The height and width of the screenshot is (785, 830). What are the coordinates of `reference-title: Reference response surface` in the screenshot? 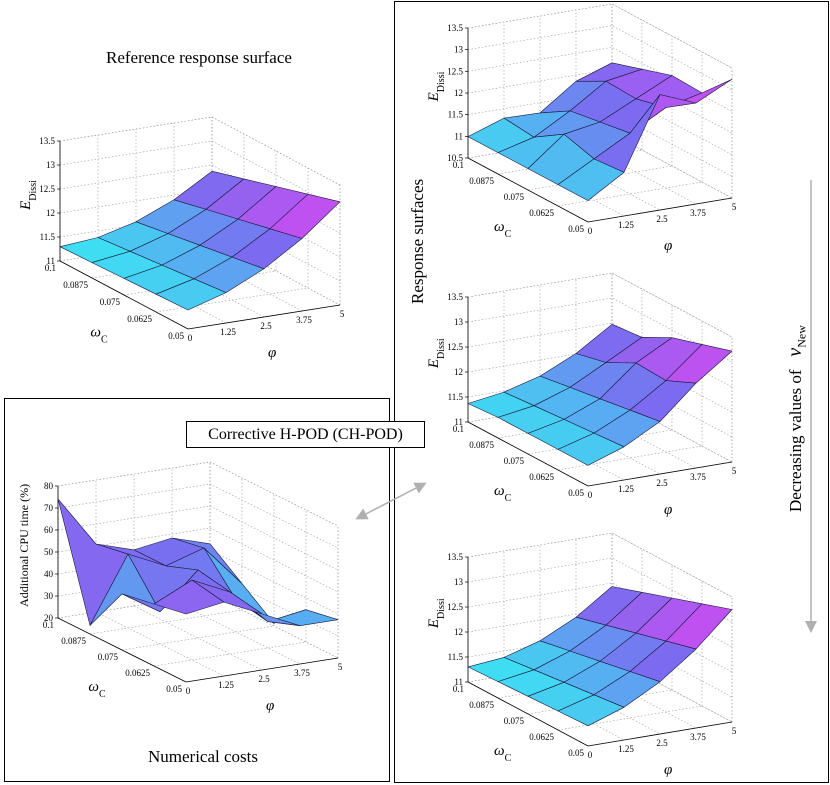 It's located at (199, 57).